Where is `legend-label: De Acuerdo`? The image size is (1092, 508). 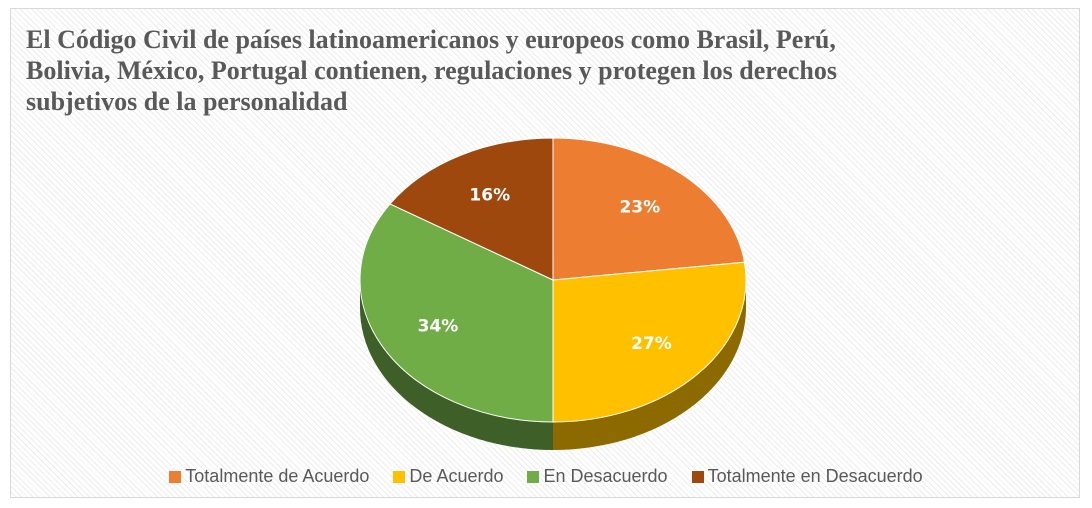
legend-label: De Acuerdo is located at coordinates (456, 476).